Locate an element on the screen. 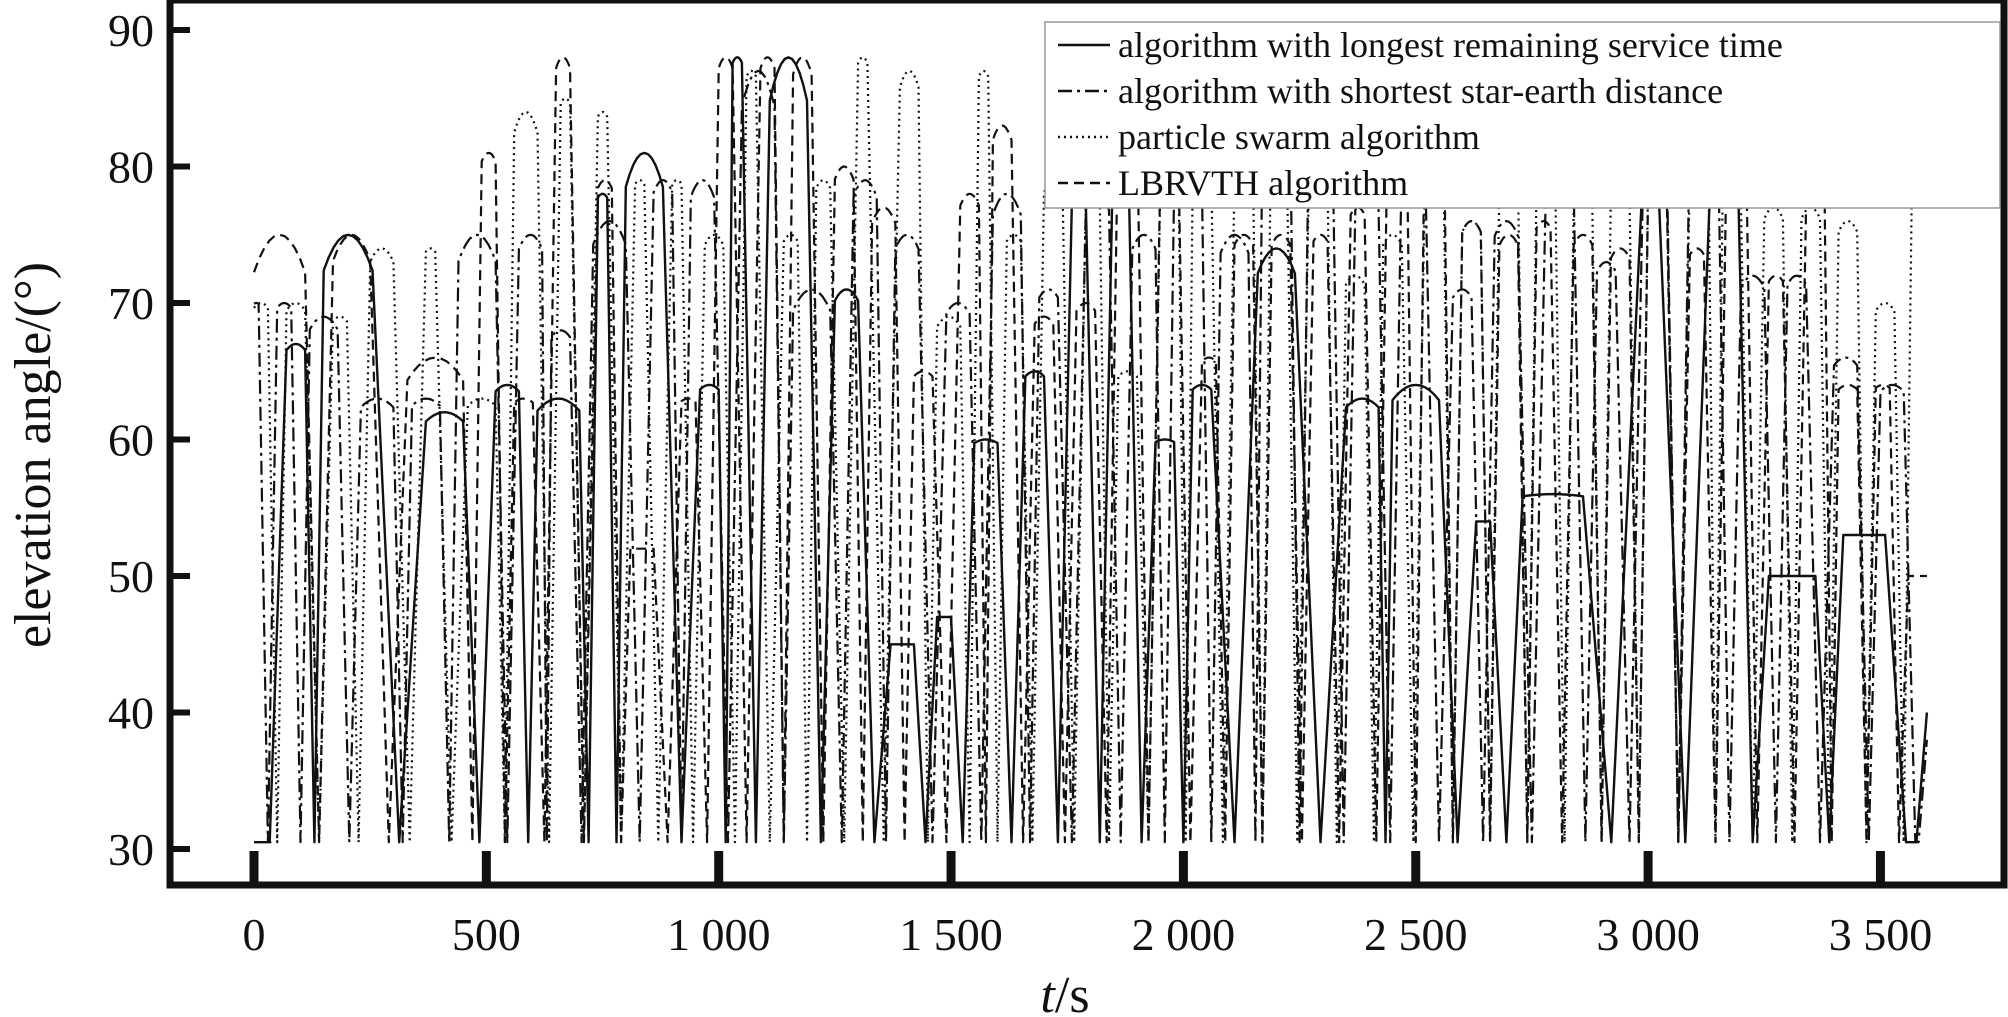 Image resolution: width=2008 pixels, height=1017 pixels. x-tick-label: 2 500 is located at coordinates (1416, 934).